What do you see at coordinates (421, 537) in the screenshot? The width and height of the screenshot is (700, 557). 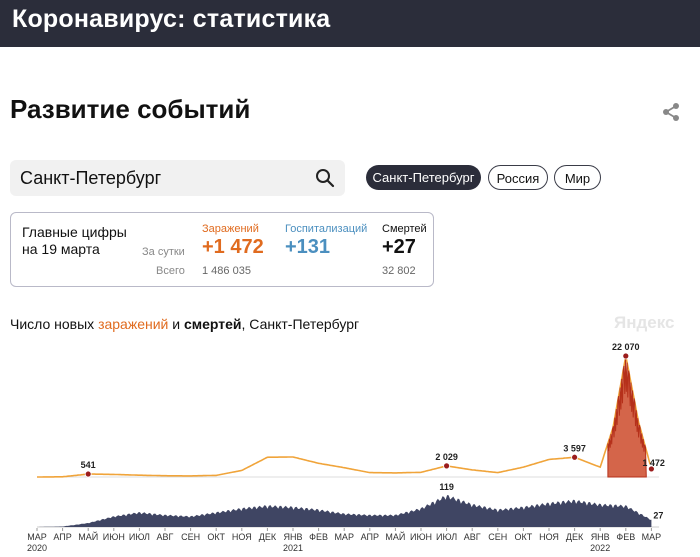 I see `month-label-15: ИЮН` at bounding box center [421, 537].